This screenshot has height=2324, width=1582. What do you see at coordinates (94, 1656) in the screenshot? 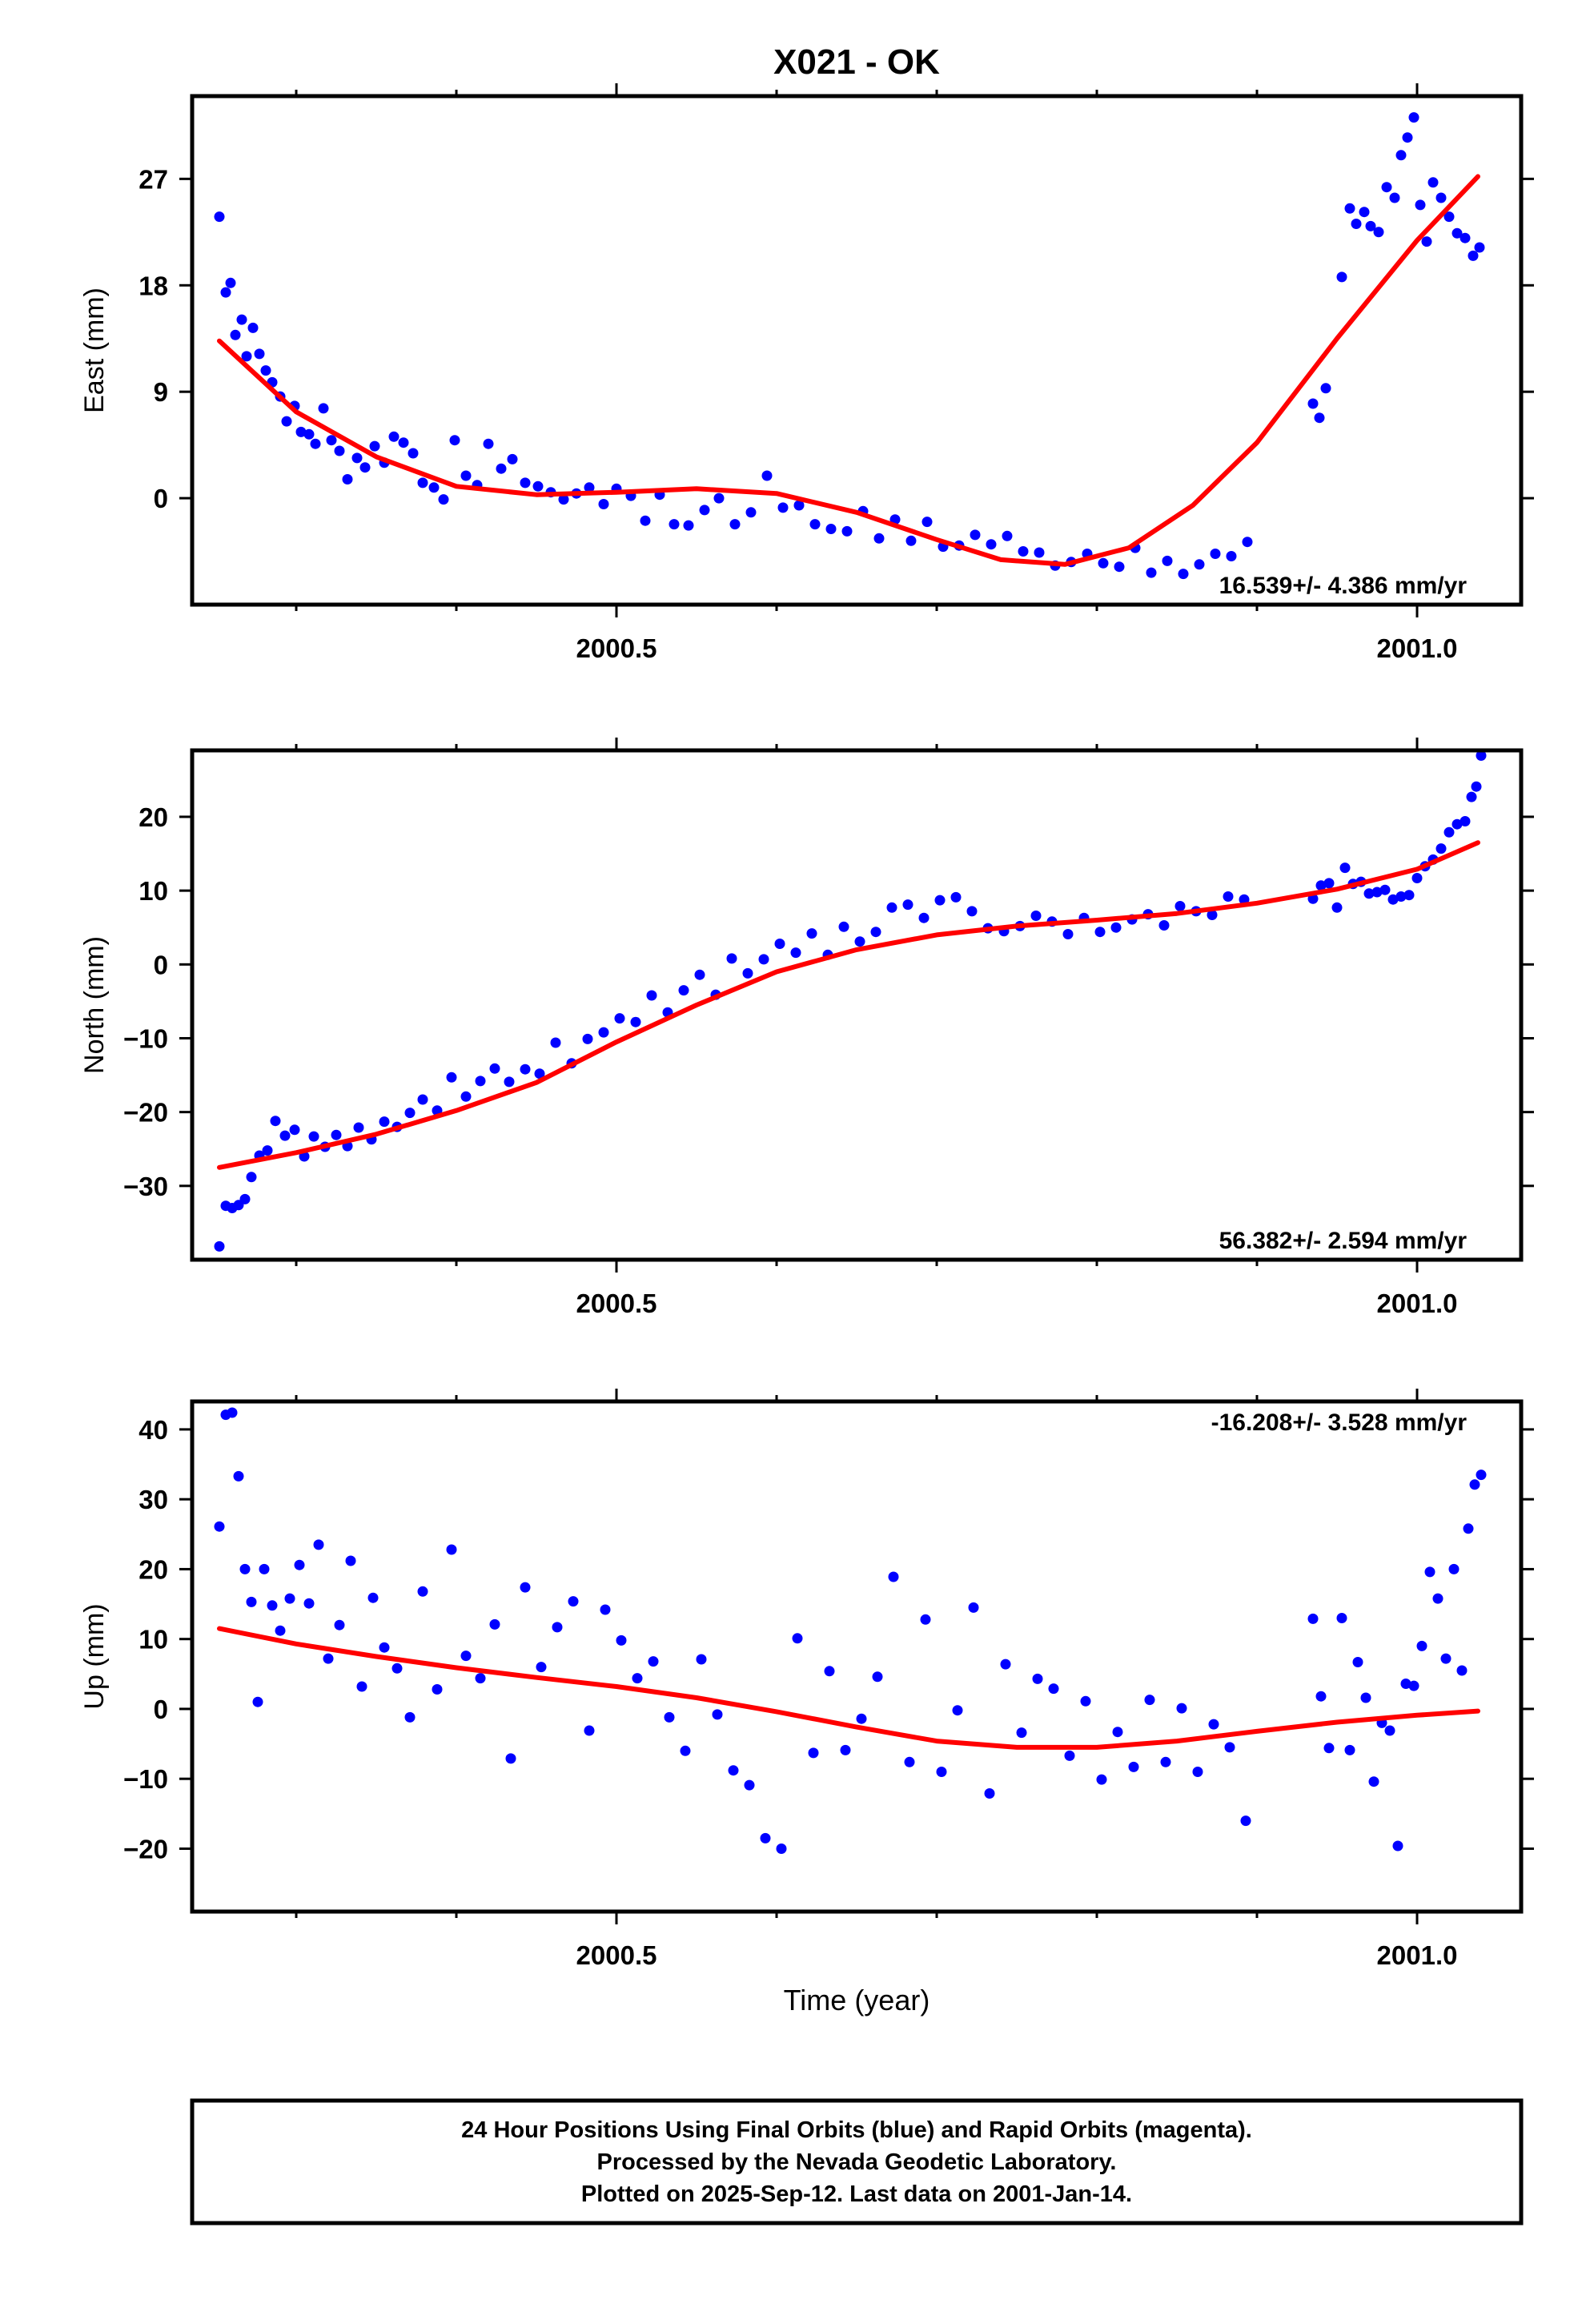
I see `y-axis-label-up: Up (mm)` at bounding box center [94, 1656].